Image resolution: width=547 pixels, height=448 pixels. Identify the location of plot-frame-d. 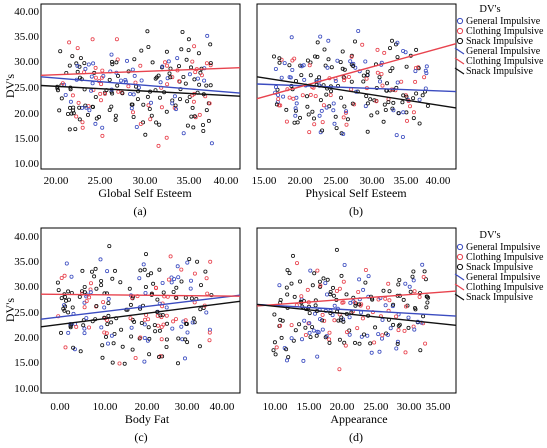
(356, 310).